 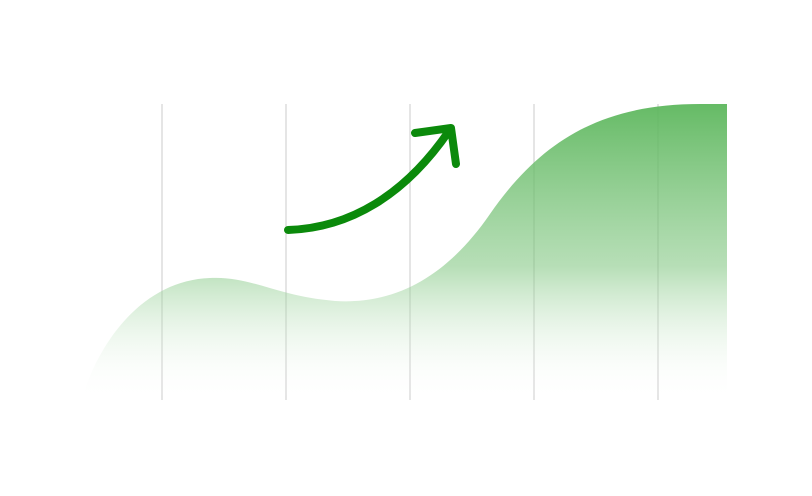 What do you see at coordinates (435, 146) in the screenshot?
I see `arrow-head` at bounding box center [435, 146].